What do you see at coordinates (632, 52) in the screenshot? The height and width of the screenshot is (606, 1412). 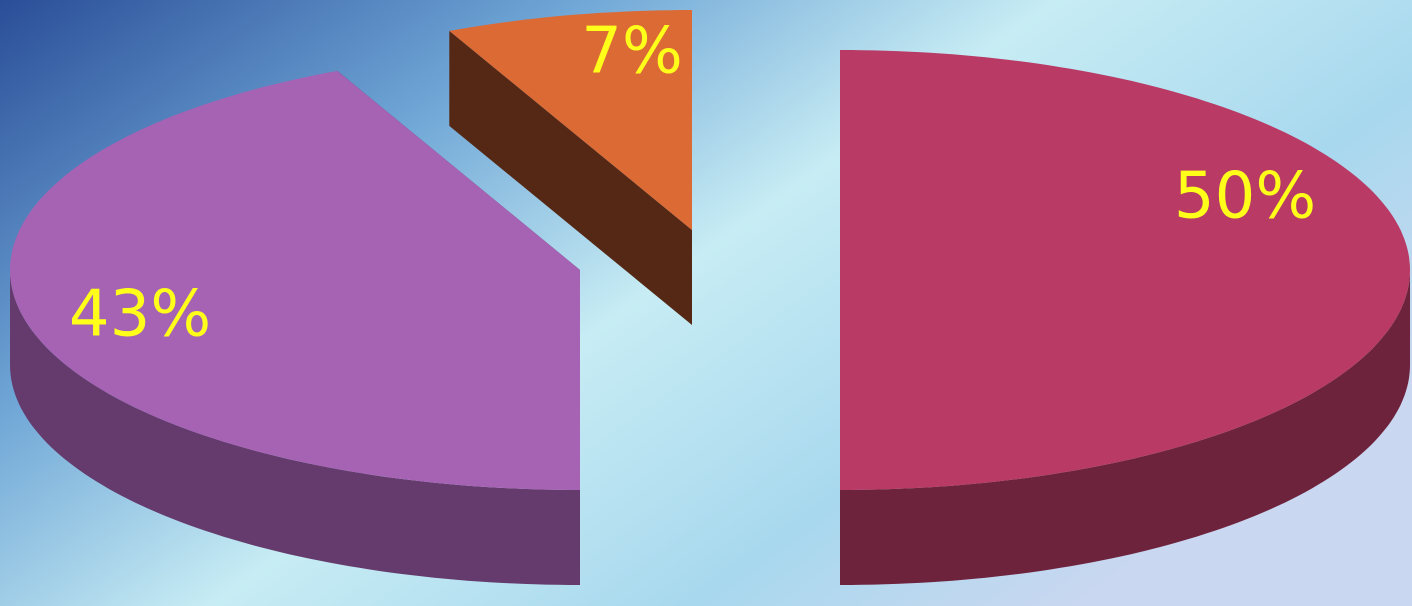 I see `data-label: 7%` at bounding box center [632, 52].